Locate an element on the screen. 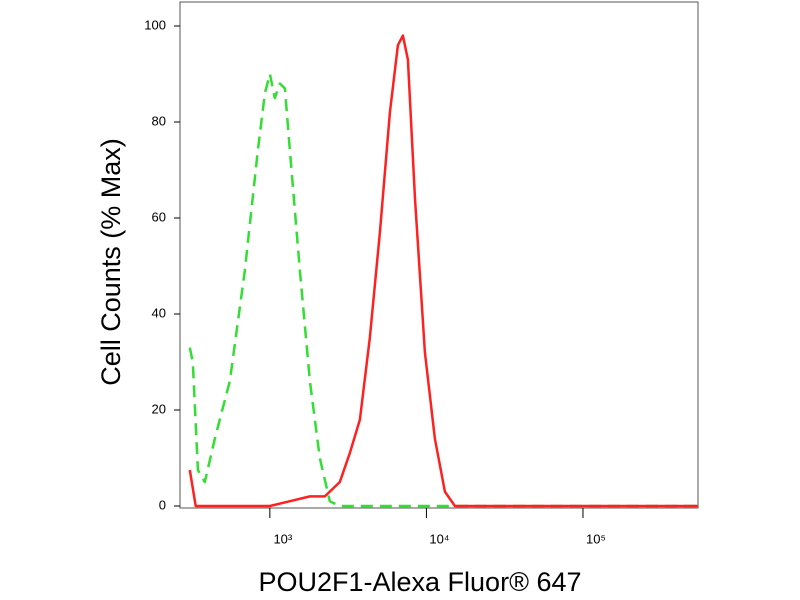 The height and width of the screenshot is (600, 800). y-tick-label: 60 is located at coordinates (159, 216).